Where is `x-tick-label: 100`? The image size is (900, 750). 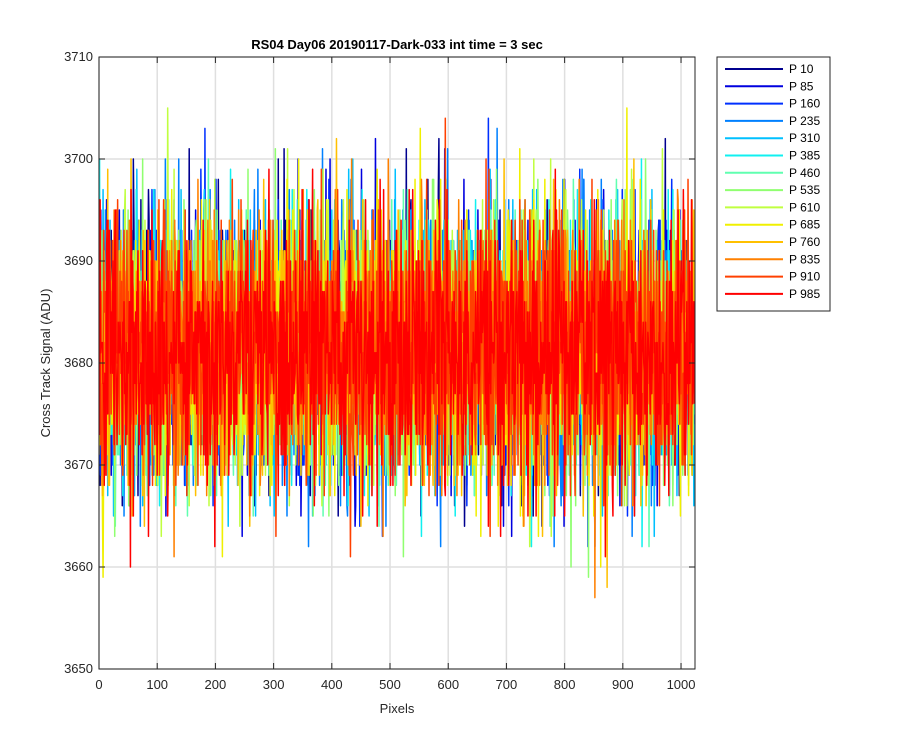
x-tick-label: 100 is located at coordinates (157, 684).